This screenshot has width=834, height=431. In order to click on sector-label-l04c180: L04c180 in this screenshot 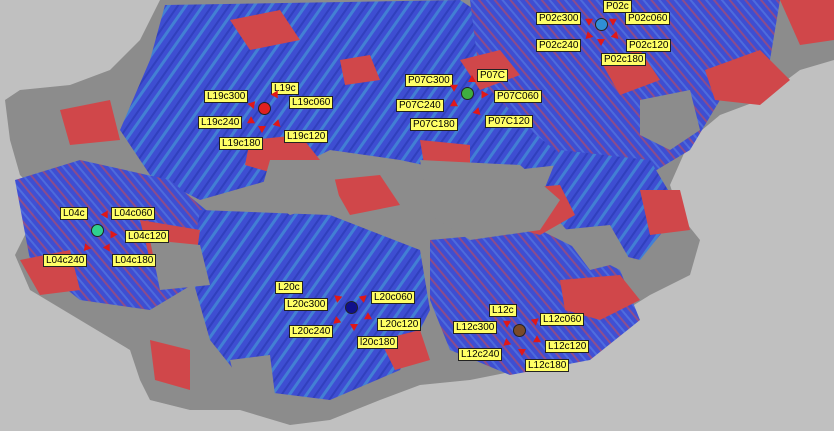, I will do `click(134, 260)`.